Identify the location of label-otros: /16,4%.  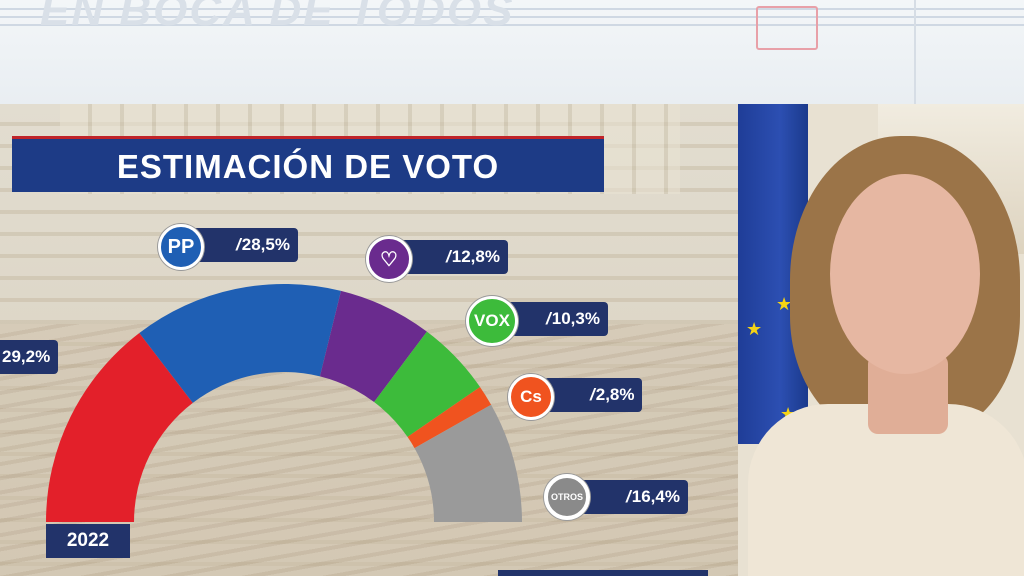
(634, 497).